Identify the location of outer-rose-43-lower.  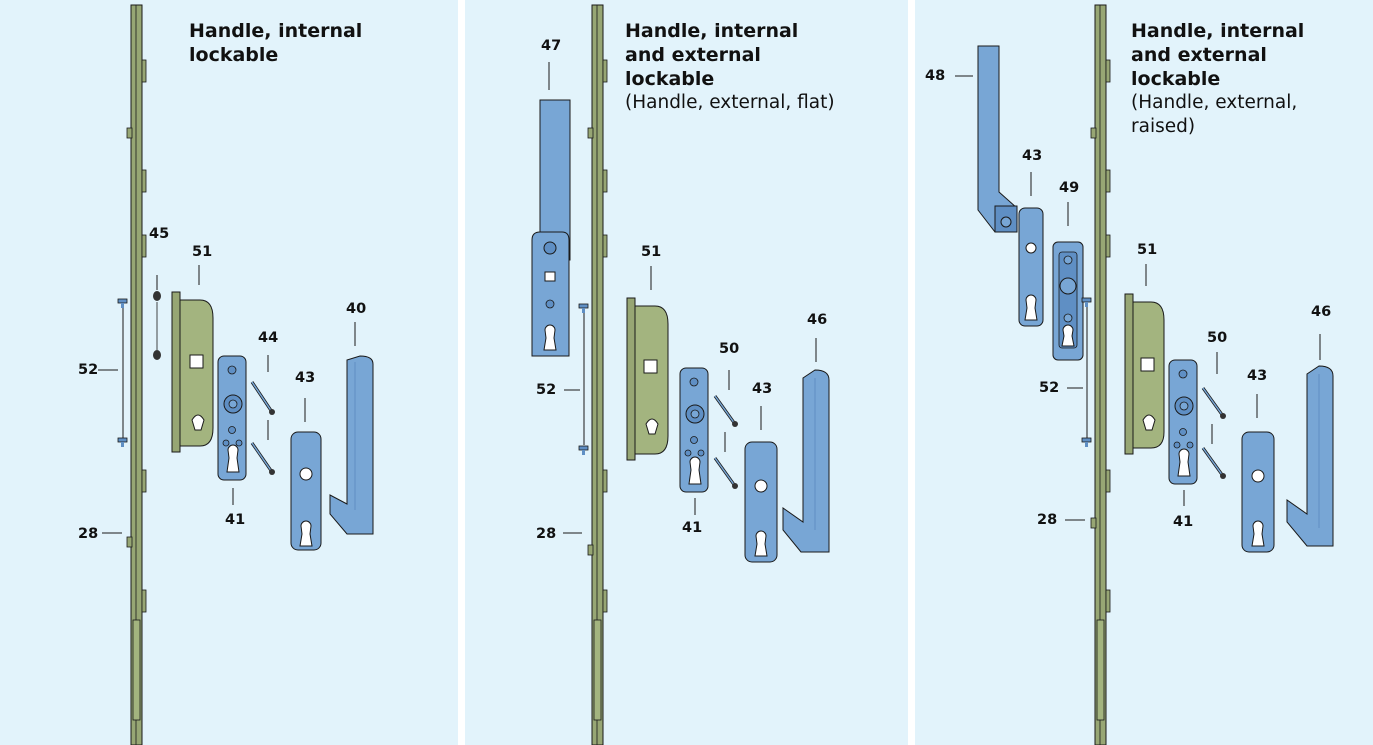
(1258, 473).